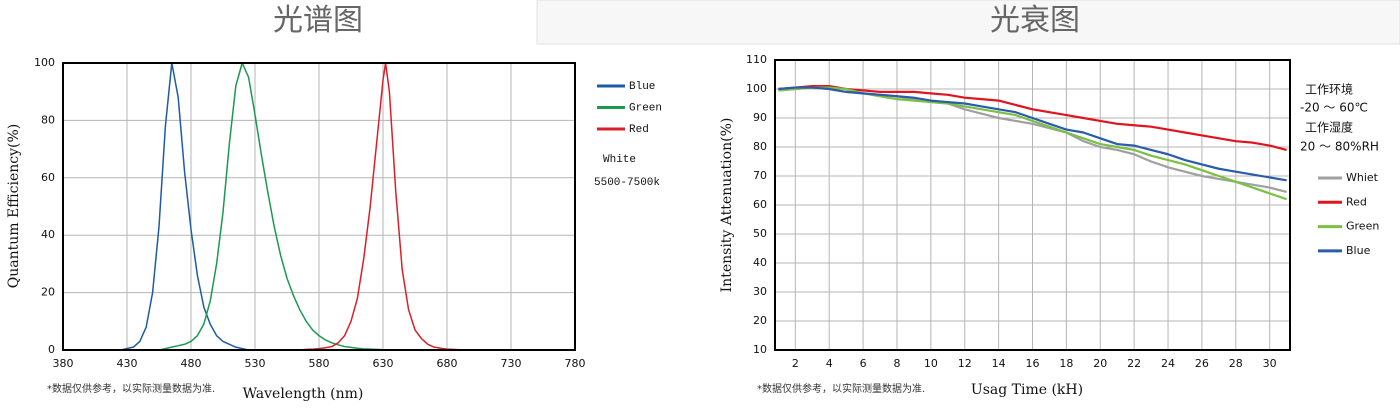  I want to click on x-tick-label: 30, so click(1270, 363).